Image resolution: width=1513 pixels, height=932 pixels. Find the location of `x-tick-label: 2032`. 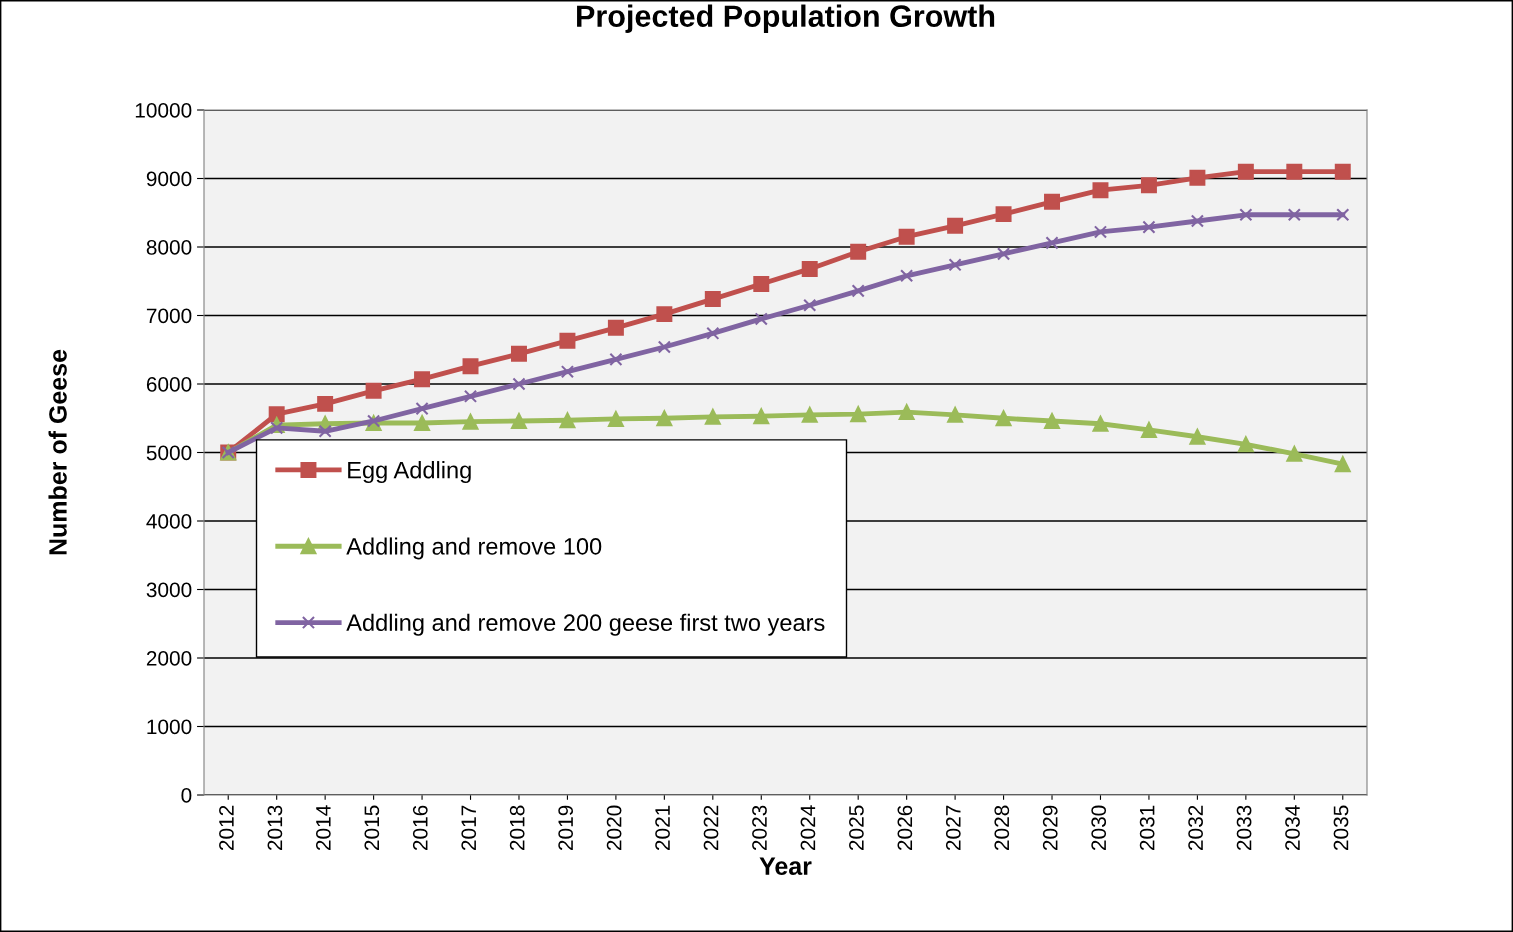

x-tick-label: 2032 is located at coordinates (1195, 828).